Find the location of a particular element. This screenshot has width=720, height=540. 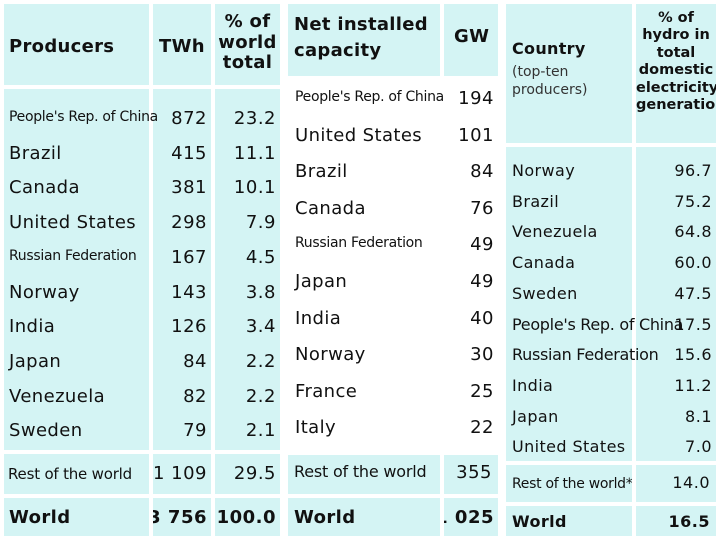

header-twh: TWh is located at coordinates (182, 44).